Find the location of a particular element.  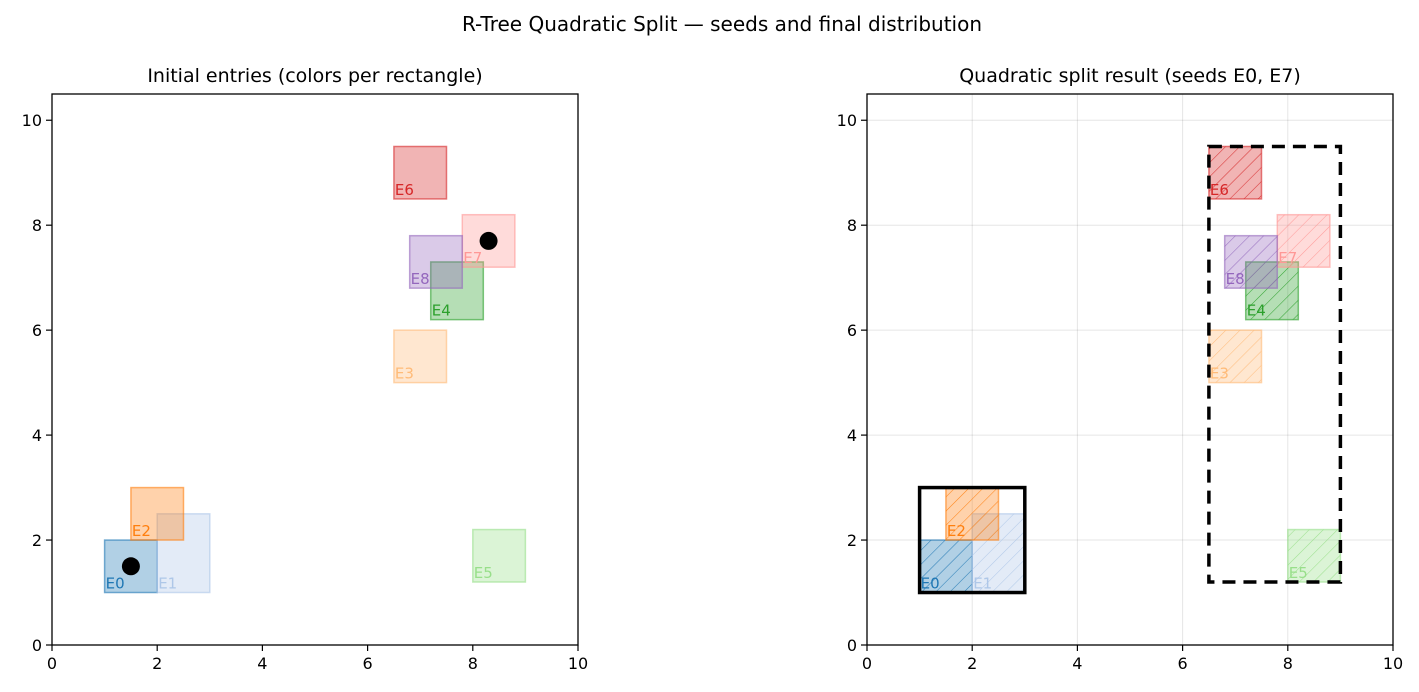

entry-hatch-e7 is located at coordinates (1303, 241).